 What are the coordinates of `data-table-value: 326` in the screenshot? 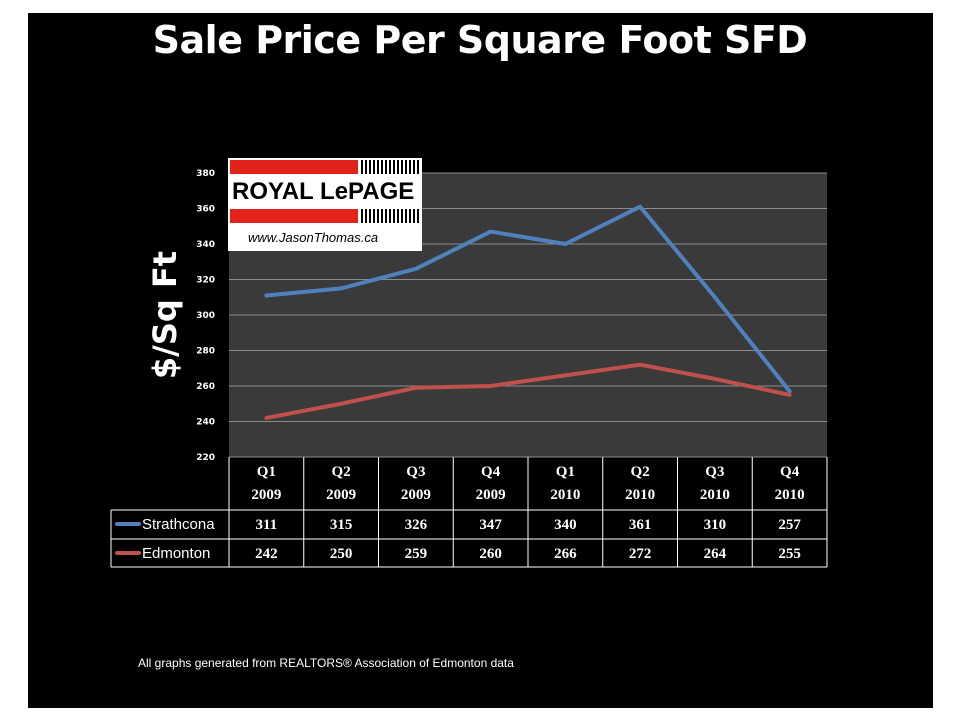 It's located at (416, 525).